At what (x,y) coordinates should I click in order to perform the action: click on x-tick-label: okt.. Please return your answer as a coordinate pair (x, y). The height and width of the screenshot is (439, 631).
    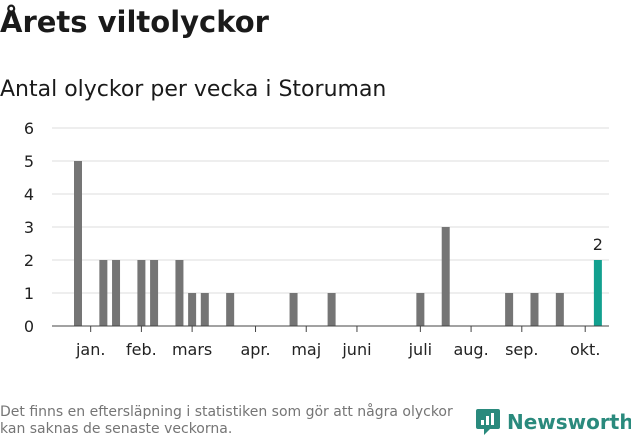
    Looking at the image, I should click on (585, 349).